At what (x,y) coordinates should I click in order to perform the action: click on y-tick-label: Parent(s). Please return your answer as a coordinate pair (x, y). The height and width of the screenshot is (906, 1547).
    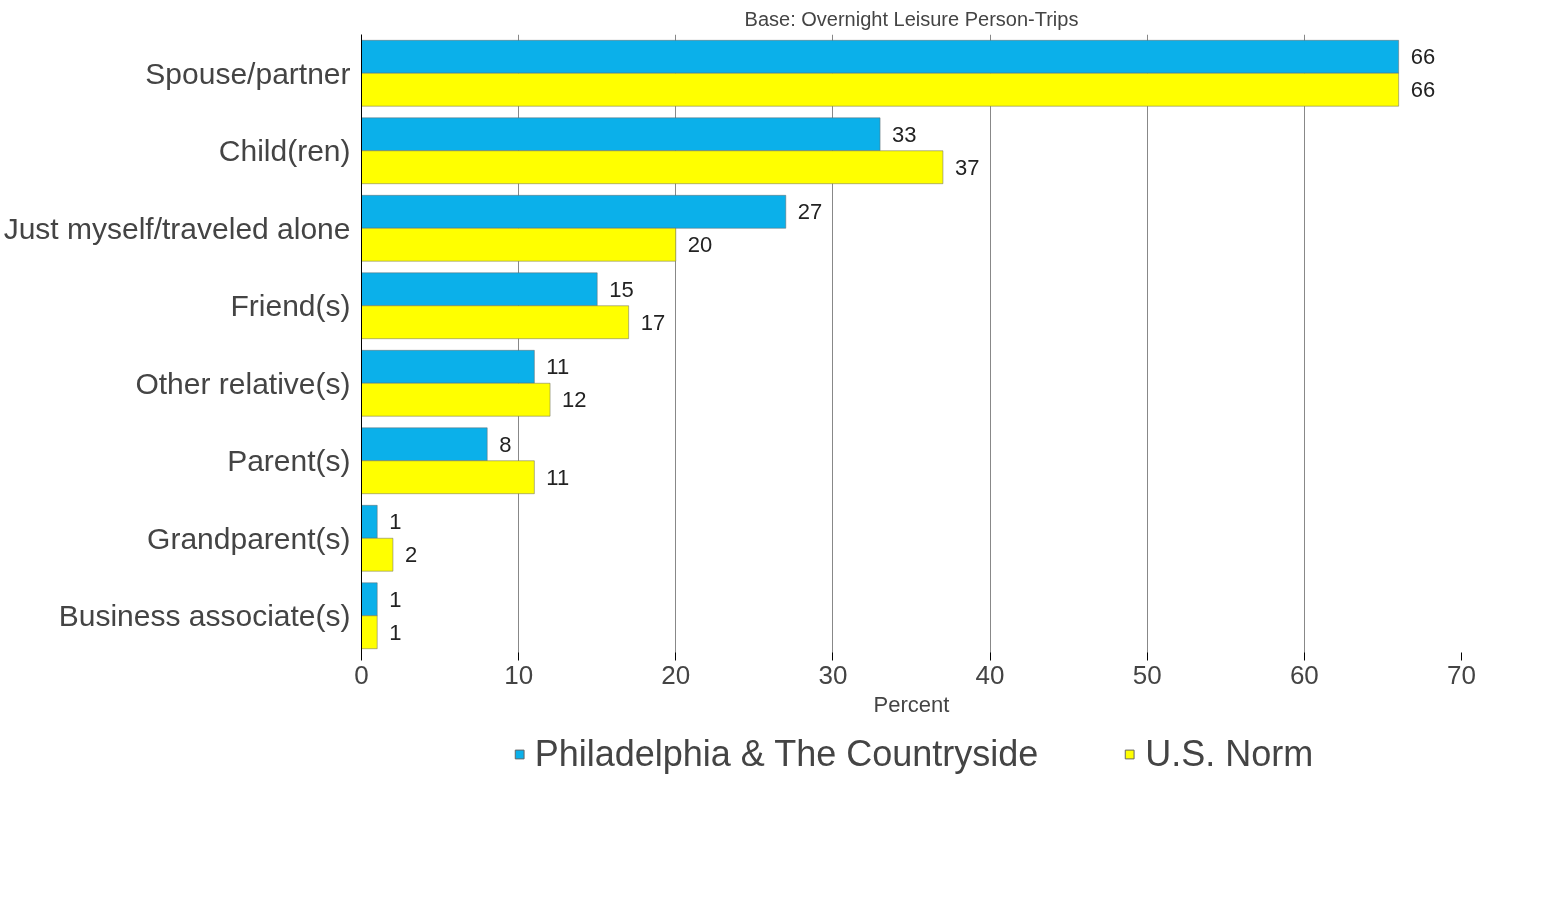
    Looking at the image, I should click on (289, 461).